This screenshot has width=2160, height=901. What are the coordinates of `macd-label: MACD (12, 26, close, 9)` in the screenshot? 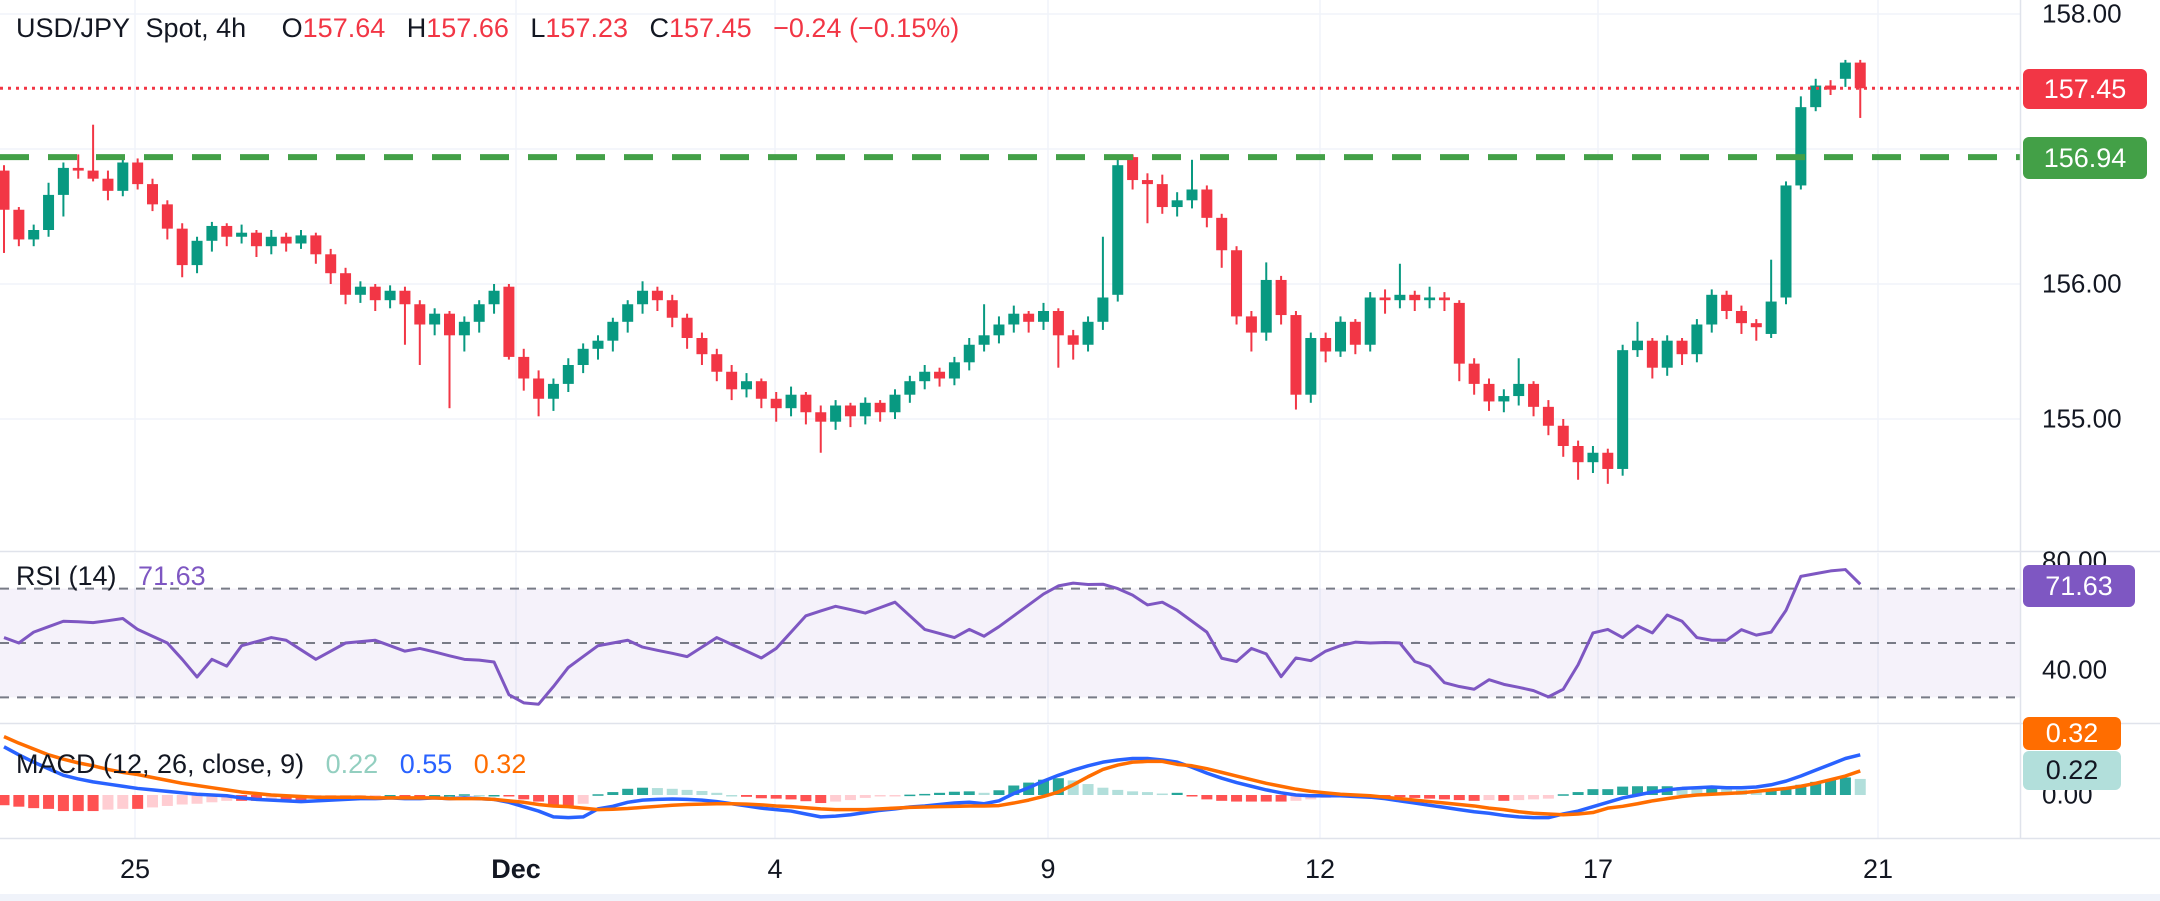 It's located at (160, 764).